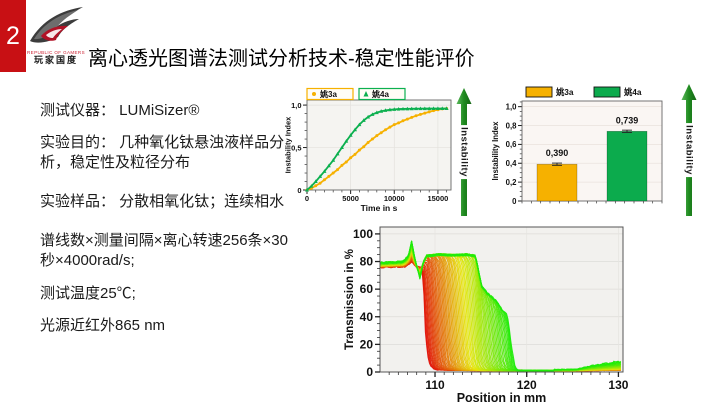 The height and width of the screenshot is (405, 720). Describe the element at coordinates (557, 153) in the screenshot. I see `svg-text: 0,390` at that location.